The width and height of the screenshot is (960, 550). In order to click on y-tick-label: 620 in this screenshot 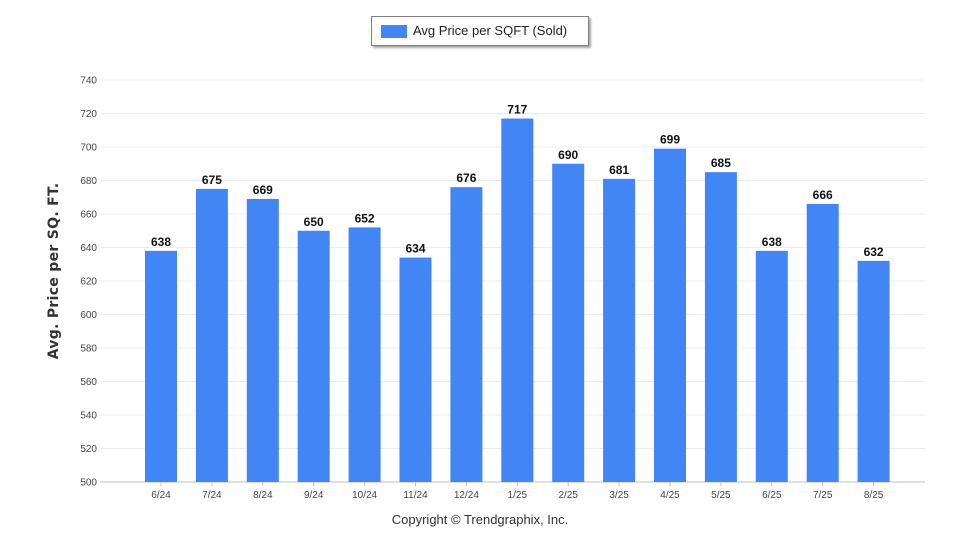, I will do `click(88, 282)`.